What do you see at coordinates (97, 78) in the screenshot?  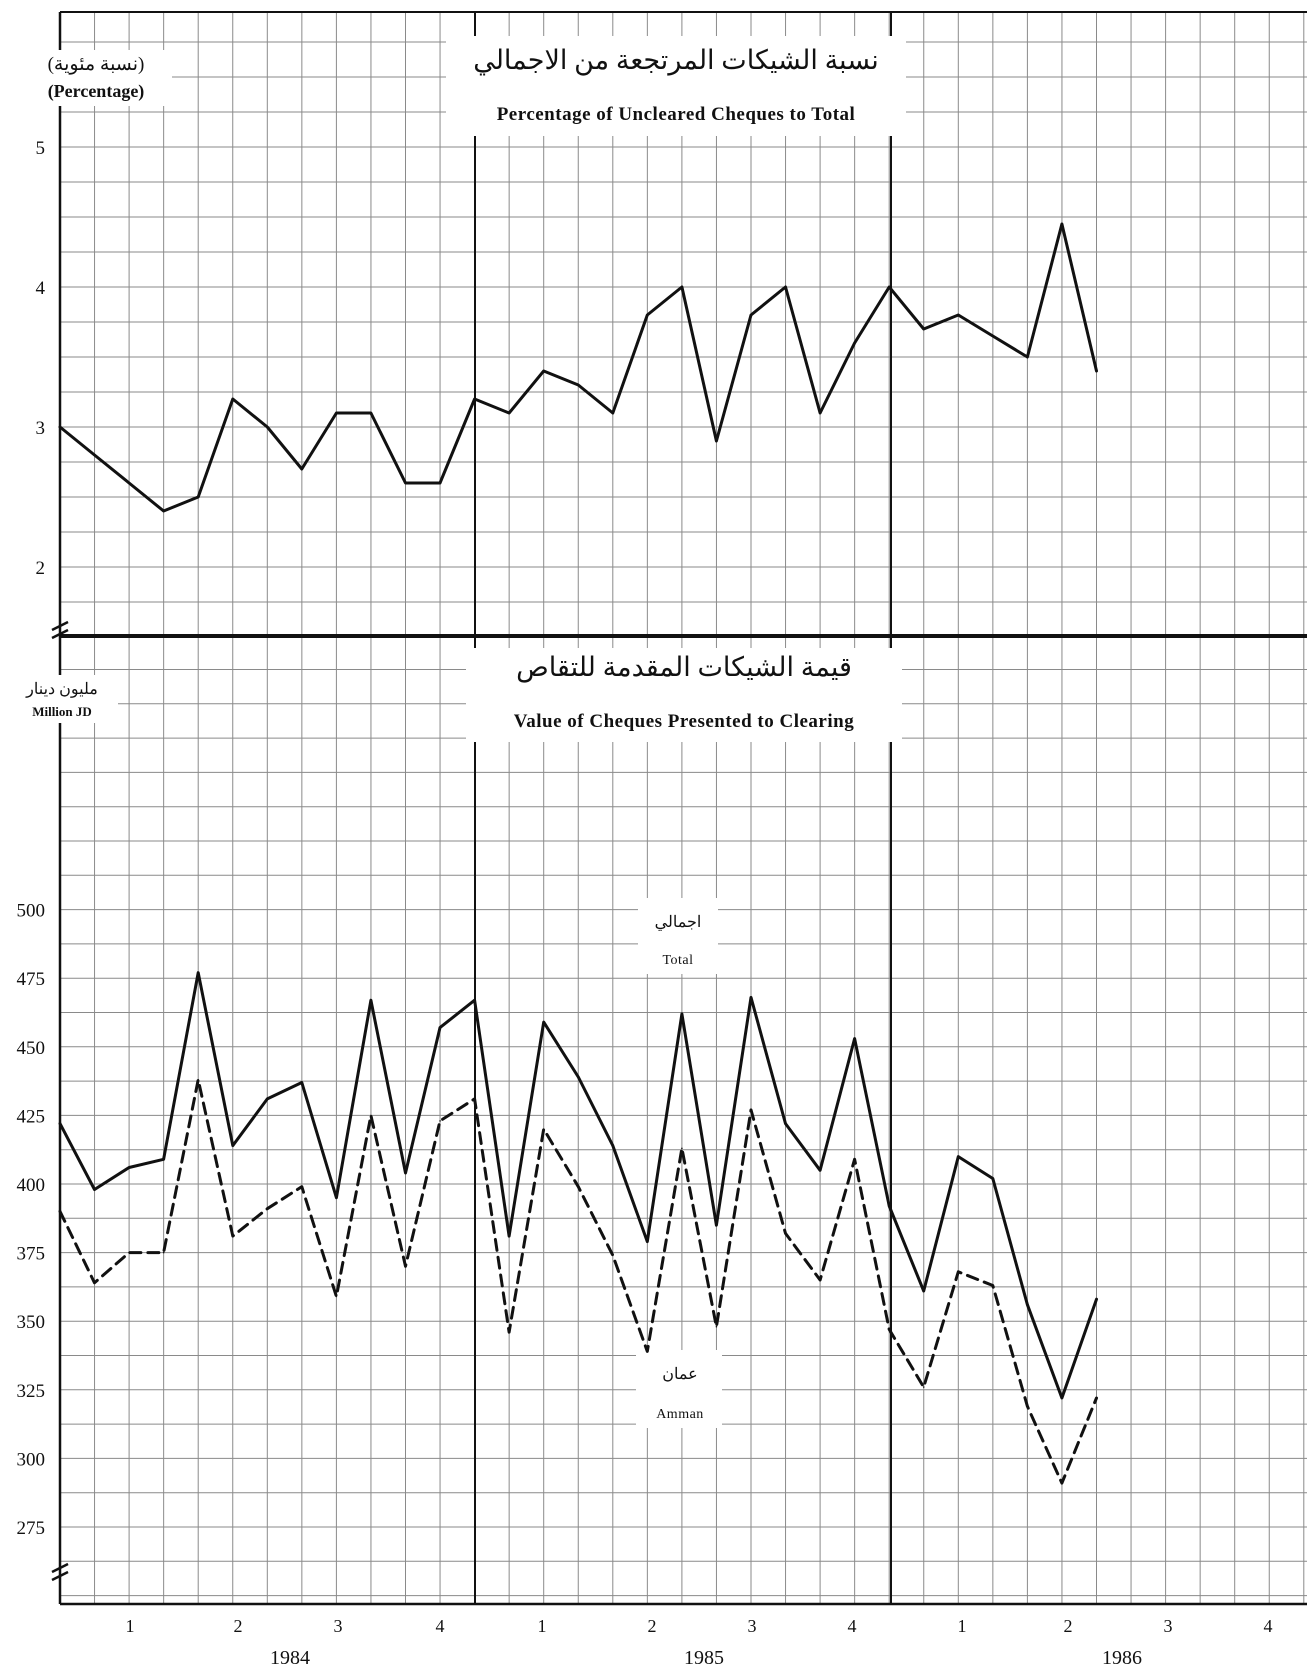 I see `top-unit-box` at bounding box center [97, 78].